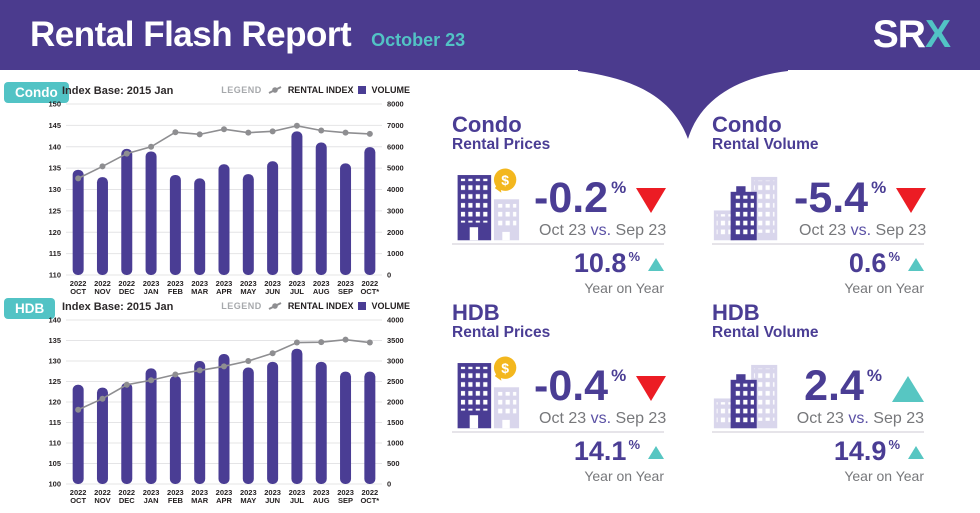 This screenshot has width=980, height=513. I want to click on hdb-rental-prices-panel: HDB Rental Prices $ -0.4 %, so click(559, 393).